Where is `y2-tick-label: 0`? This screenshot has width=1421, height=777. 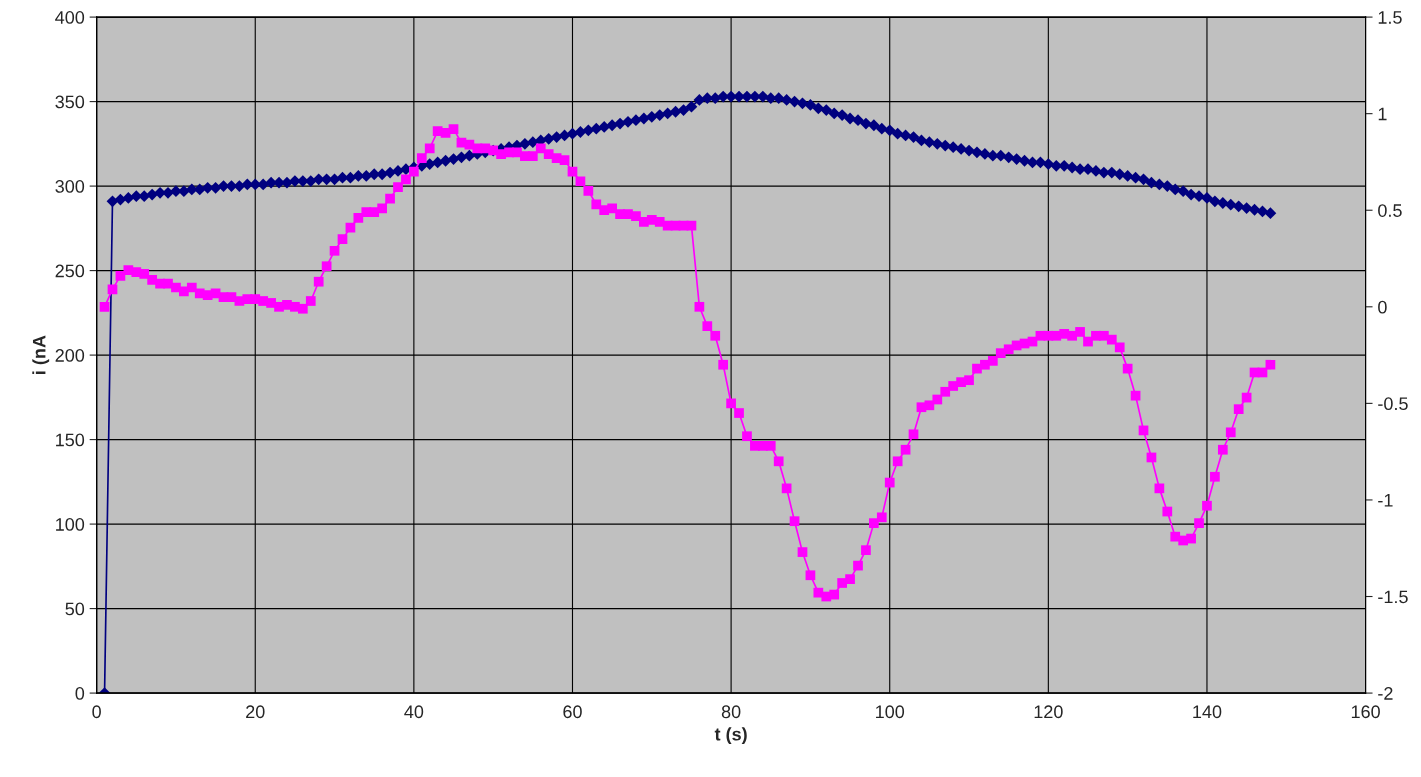 y2-tick-label: 0 is located at coordinates (1382, 307).